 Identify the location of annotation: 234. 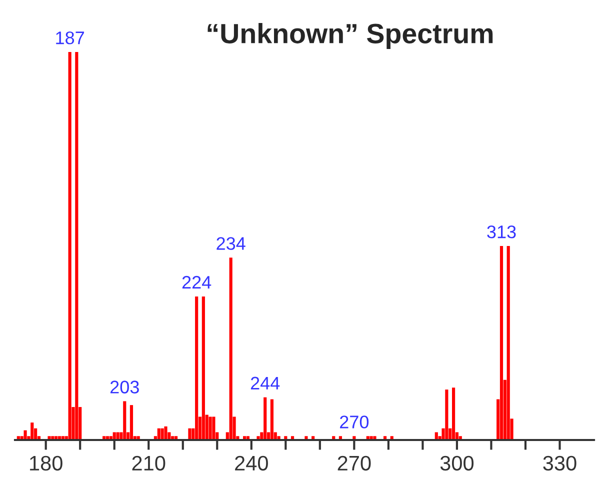
(231, 243).